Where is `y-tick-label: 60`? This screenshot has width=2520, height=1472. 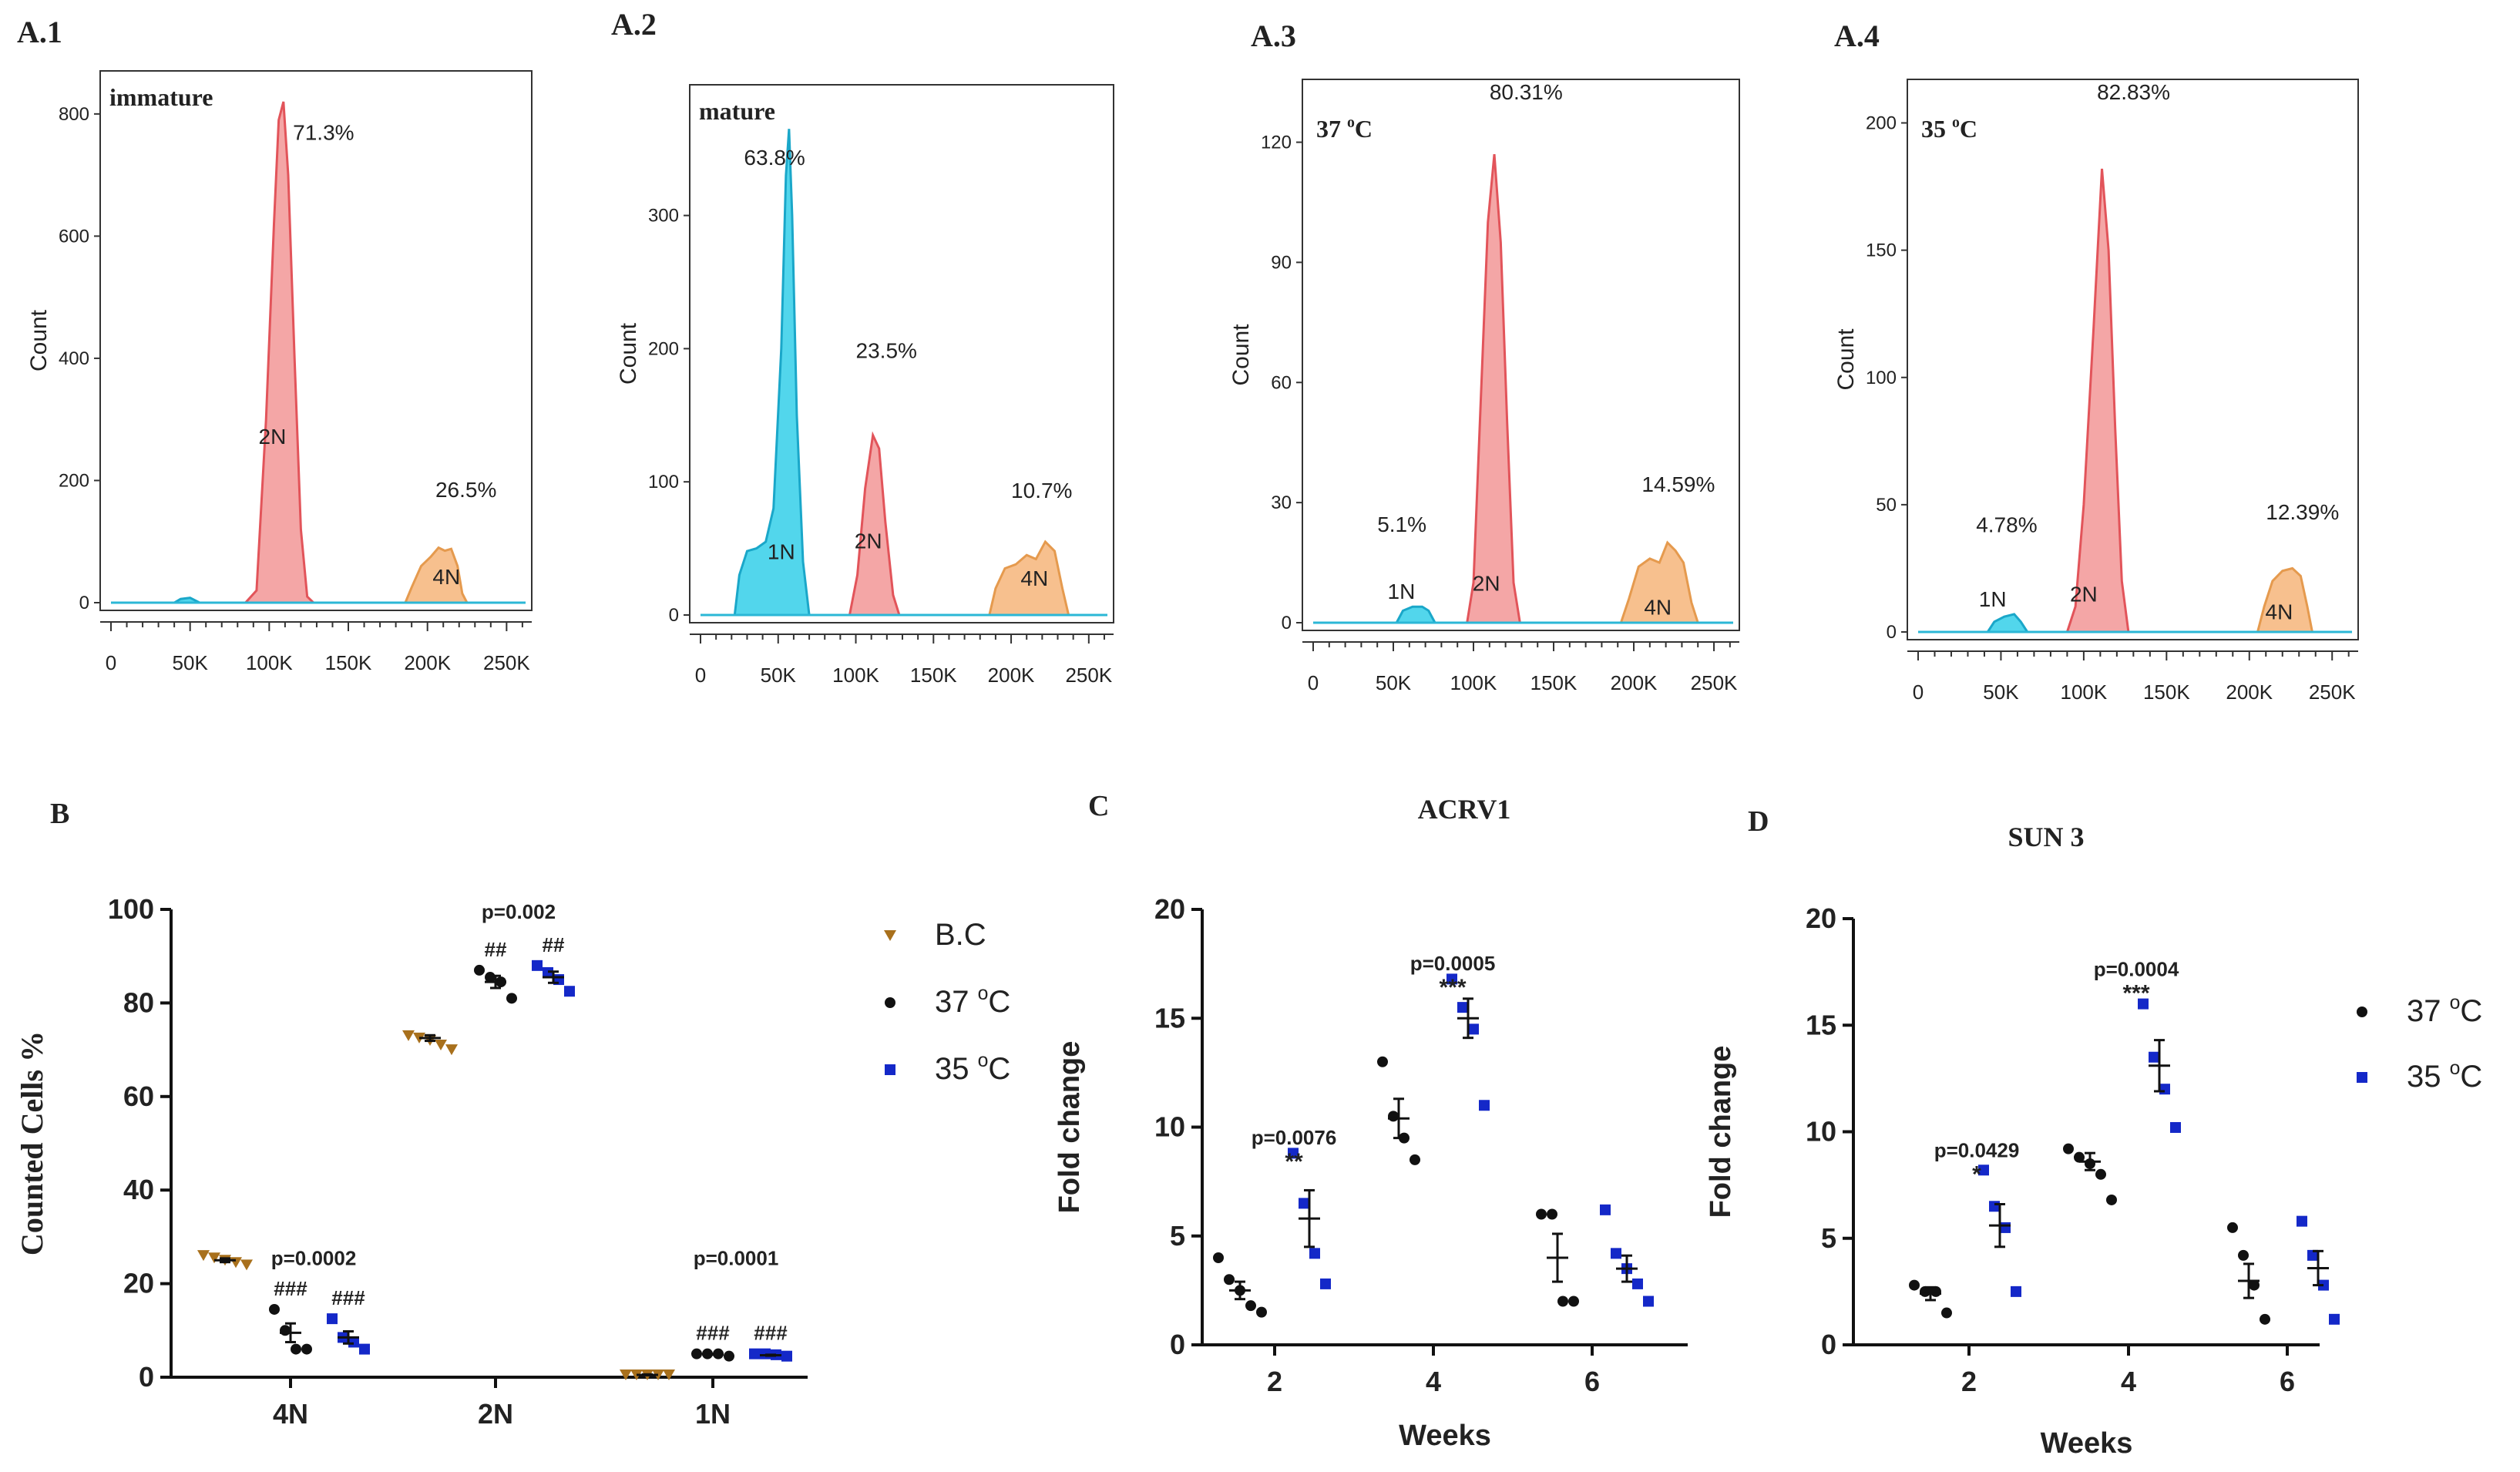
y-tick-label: 60 is located at coordinates (1282, 382).